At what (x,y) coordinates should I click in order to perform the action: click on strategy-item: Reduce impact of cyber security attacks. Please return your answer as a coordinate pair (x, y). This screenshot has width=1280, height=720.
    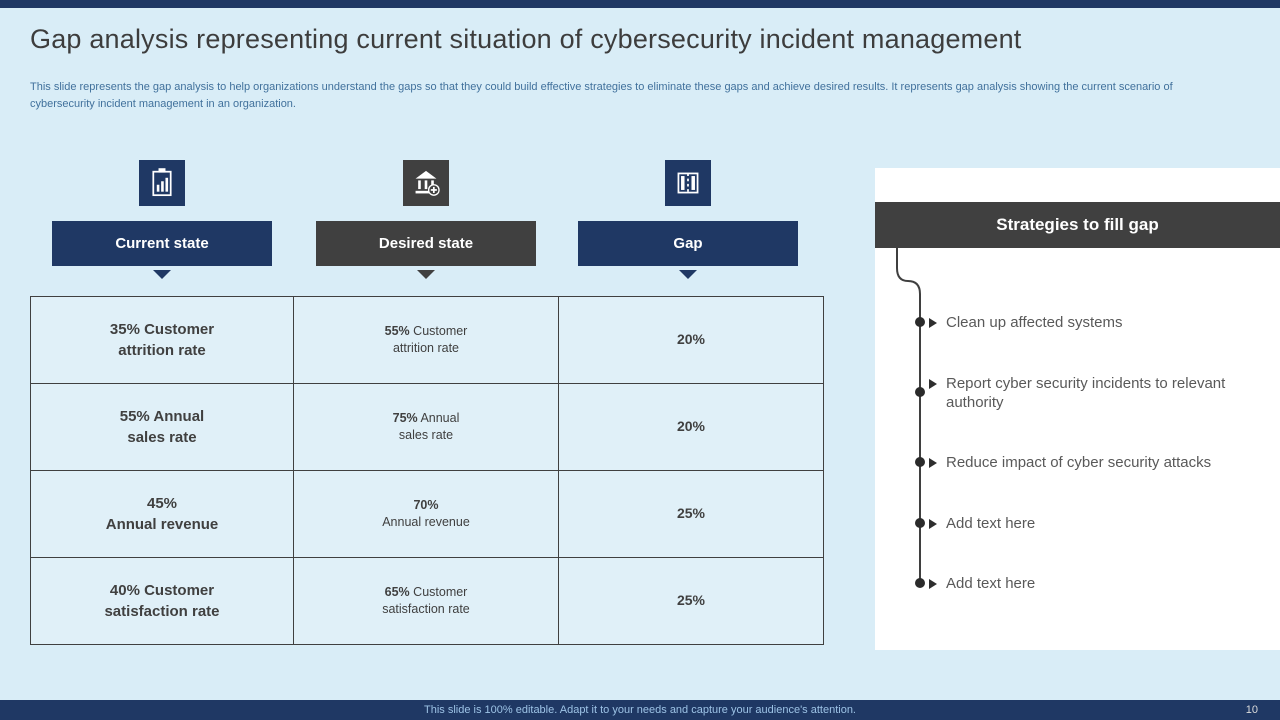
    Looking at the image, I should click on (1070, 462).